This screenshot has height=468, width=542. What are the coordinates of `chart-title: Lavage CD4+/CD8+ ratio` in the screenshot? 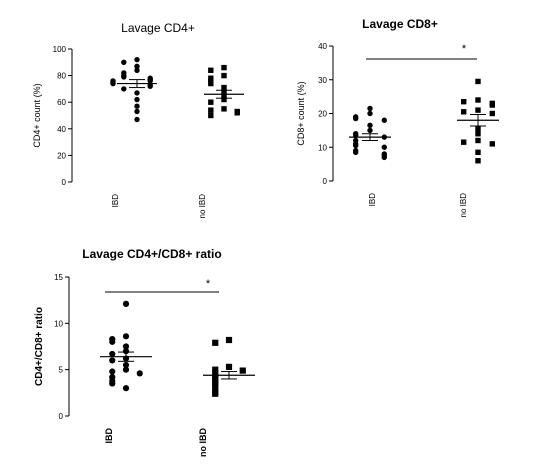 It's located at (151, 254).